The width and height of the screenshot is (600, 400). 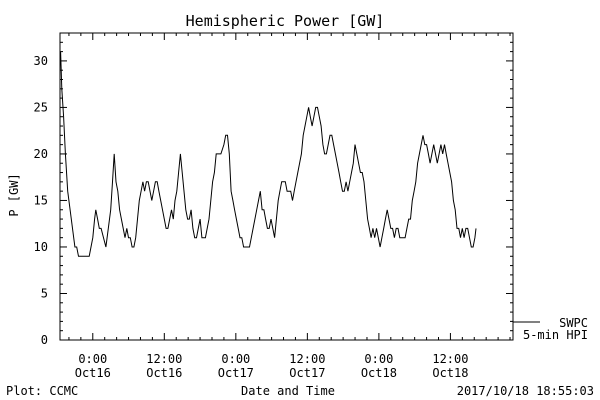 I want to click on y-axis-label: P [GW], so click(x=14, y=194).